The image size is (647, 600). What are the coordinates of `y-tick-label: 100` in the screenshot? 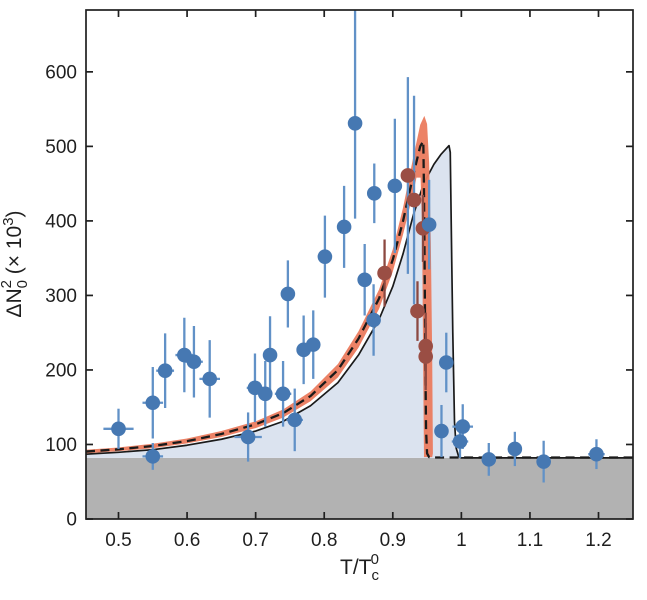 It's located at (61, 445).